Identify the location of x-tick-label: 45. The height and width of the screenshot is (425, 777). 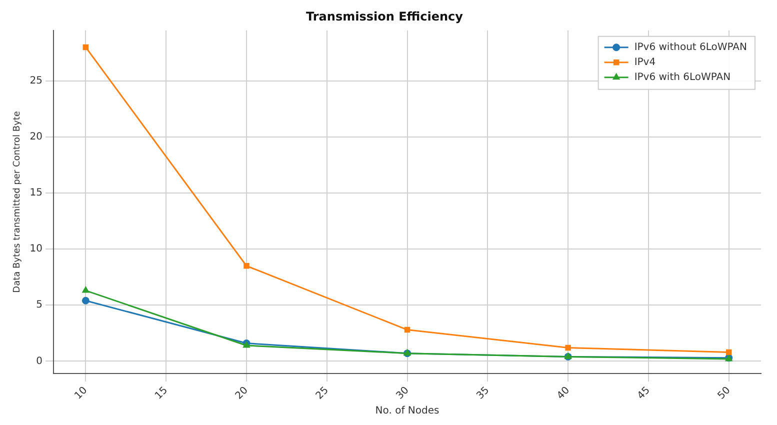
(644, 393).